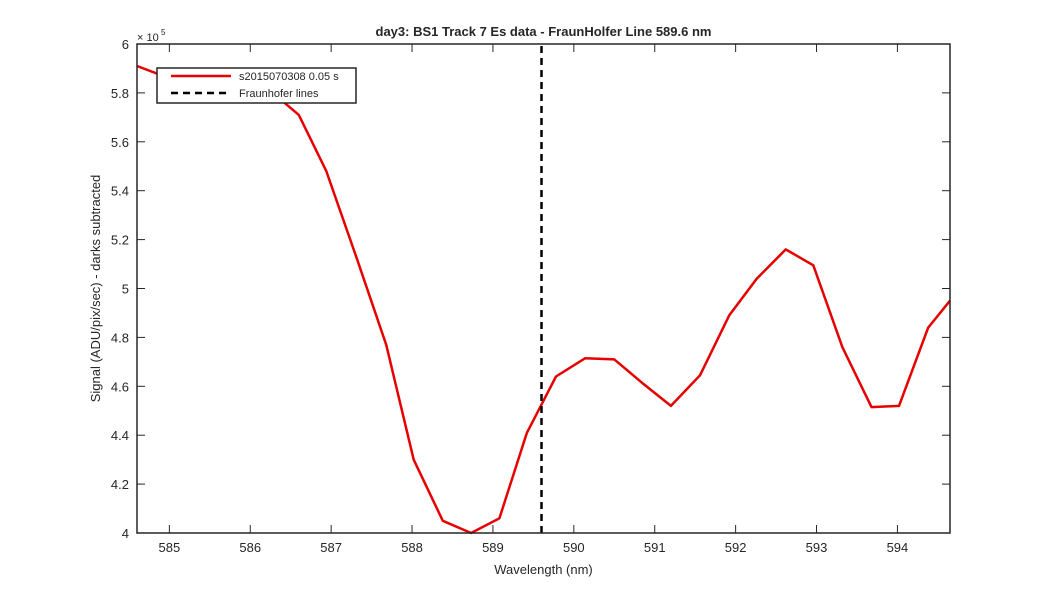 Image resolution: width=1050 pixels, height=600 pixels. Describe the element at coordinates (289, 77) in the screenshot. I see `legend-label-series: s2015070308 0.05 s` at that location.